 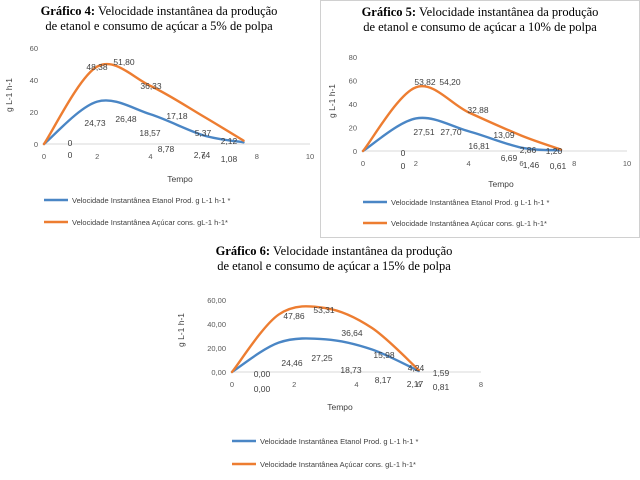 What do you see at coordinates (95, 123) in the screenshot?
I see `ethanol-data-label: 24,73` at bounding box center [95, 123].